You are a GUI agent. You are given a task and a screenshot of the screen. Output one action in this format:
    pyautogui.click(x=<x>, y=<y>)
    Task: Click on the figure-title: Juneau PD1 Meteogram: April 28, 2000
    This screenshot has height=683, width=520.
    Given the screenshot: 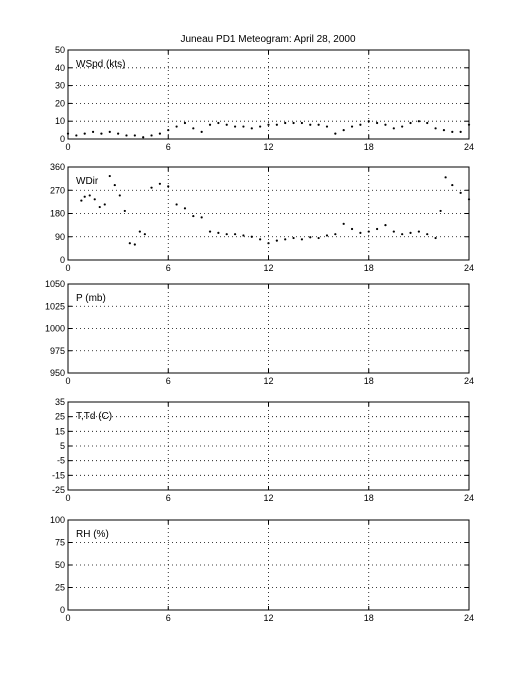 What is the action you would take?
    pyautogui.click(x=268, y=39)
    